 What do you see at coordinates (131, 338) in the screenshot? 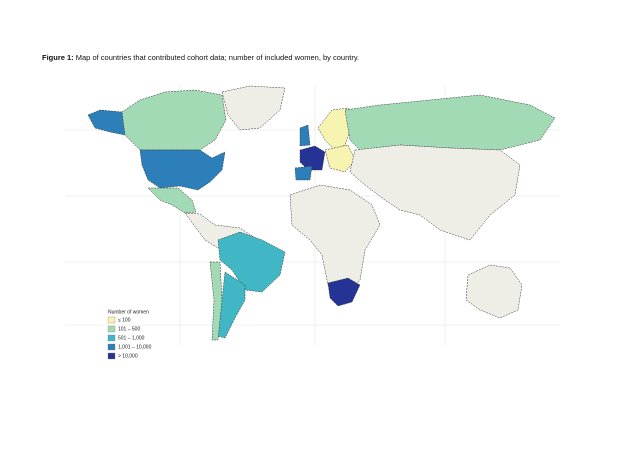
I see `legend-label: 501 – 1,000` at bounding box center [131, 338].